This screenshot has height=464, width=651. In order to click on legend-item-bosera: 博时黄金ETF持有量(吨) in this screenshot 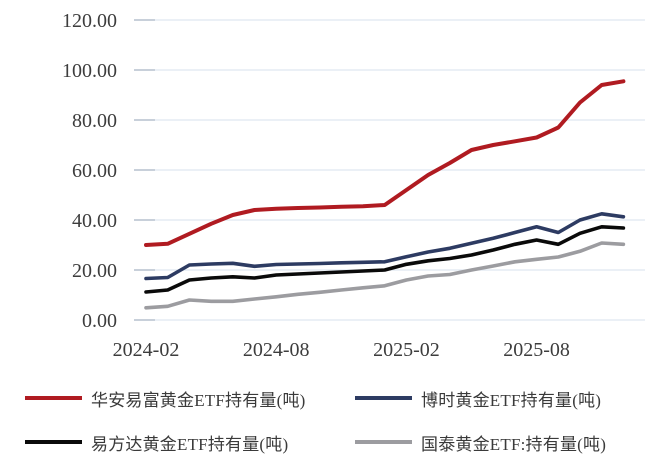, I will do `click(503, 398)`.